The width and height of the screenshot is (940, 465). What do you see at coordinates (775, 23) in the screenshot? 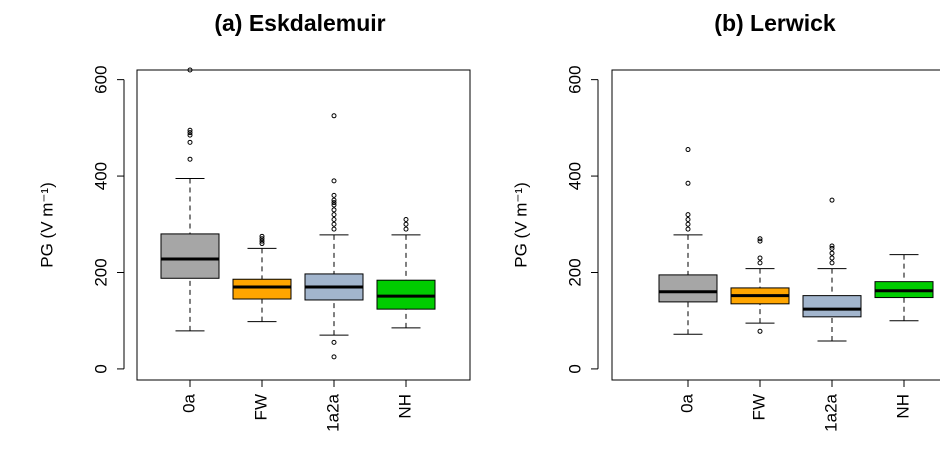
I see `chart-title: (b) Lerwick` at bounding box center [775, 23].